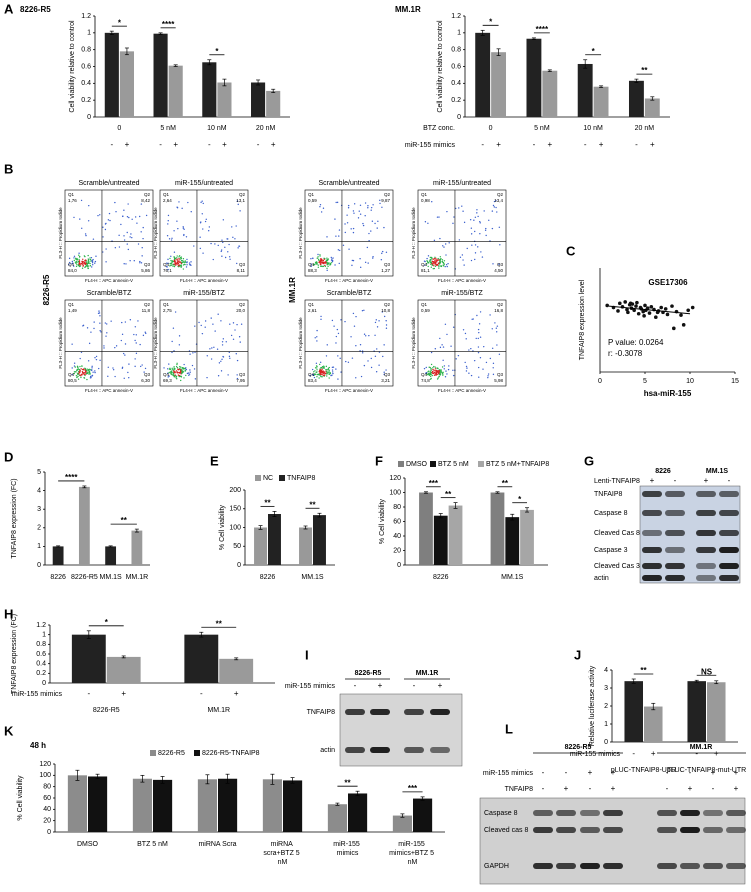 Image resolution: width=751 pixels, height=892 pixels. Describe the element at coordinates (312, 577) in the screenshot. I see `x-tick-label: MM.1S` at that location.